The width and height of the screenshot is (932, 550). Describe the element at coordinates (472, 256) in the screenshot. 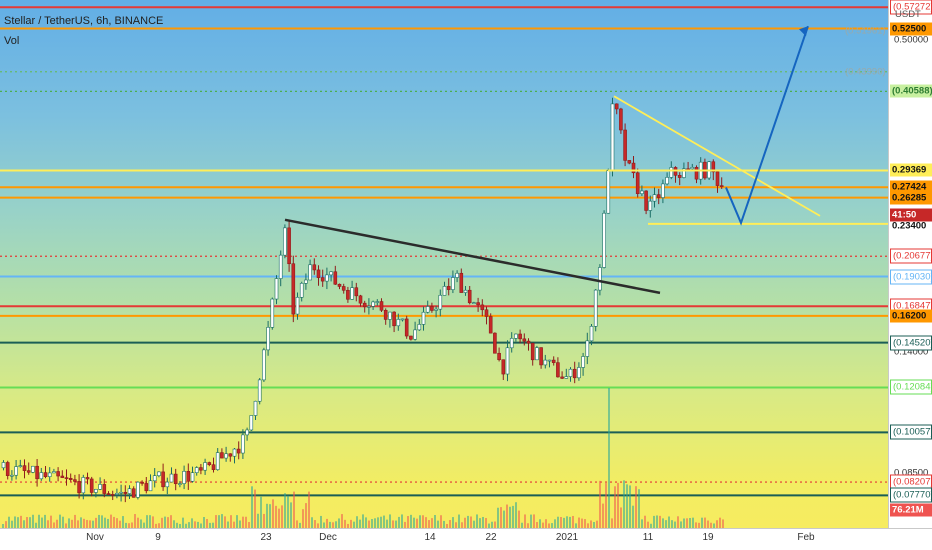

I see `descending-trendline` at that location.